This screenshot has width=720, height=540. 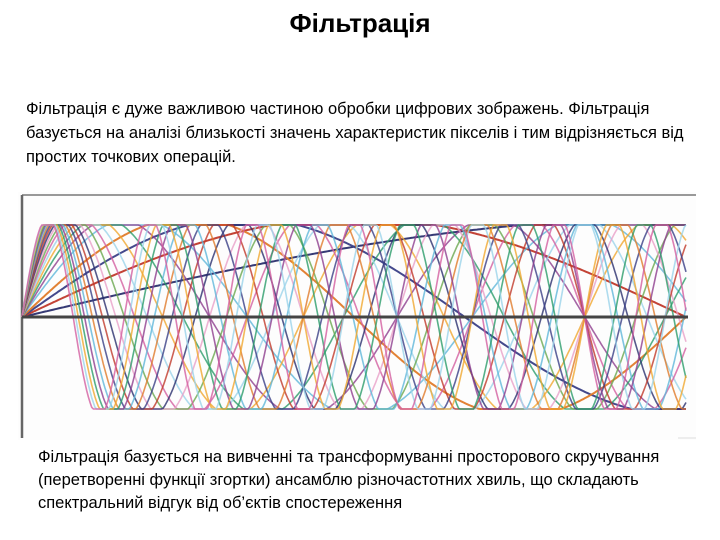 What do you see at coordinates (360, 23) in the screenshot?
I see `slide-title: Фільтрація` at bounding box center [360, 23].